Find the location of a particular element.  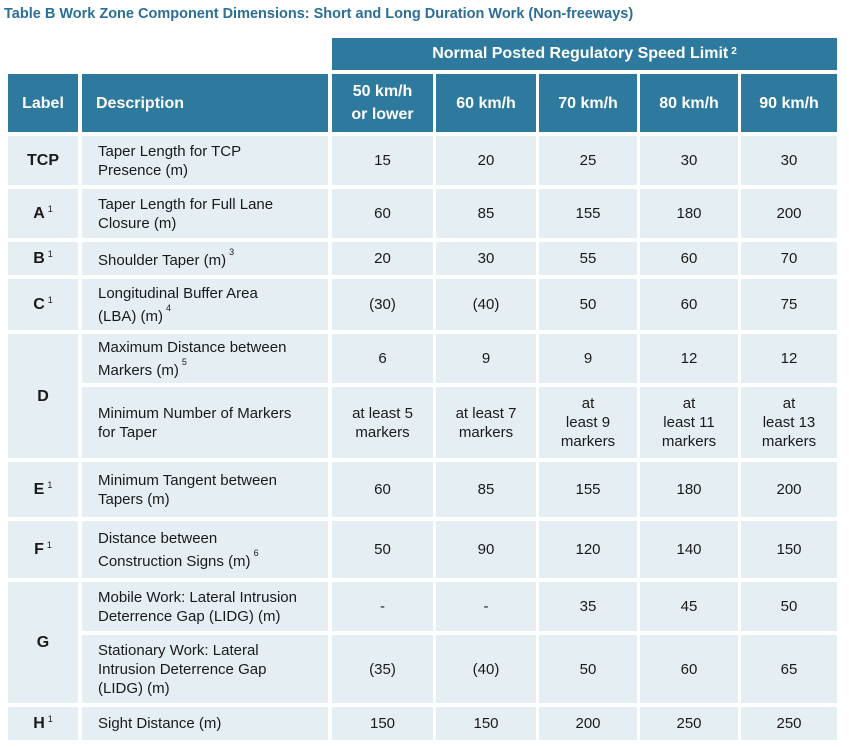

value-cell: 9 is located at coordinates (588, 358).